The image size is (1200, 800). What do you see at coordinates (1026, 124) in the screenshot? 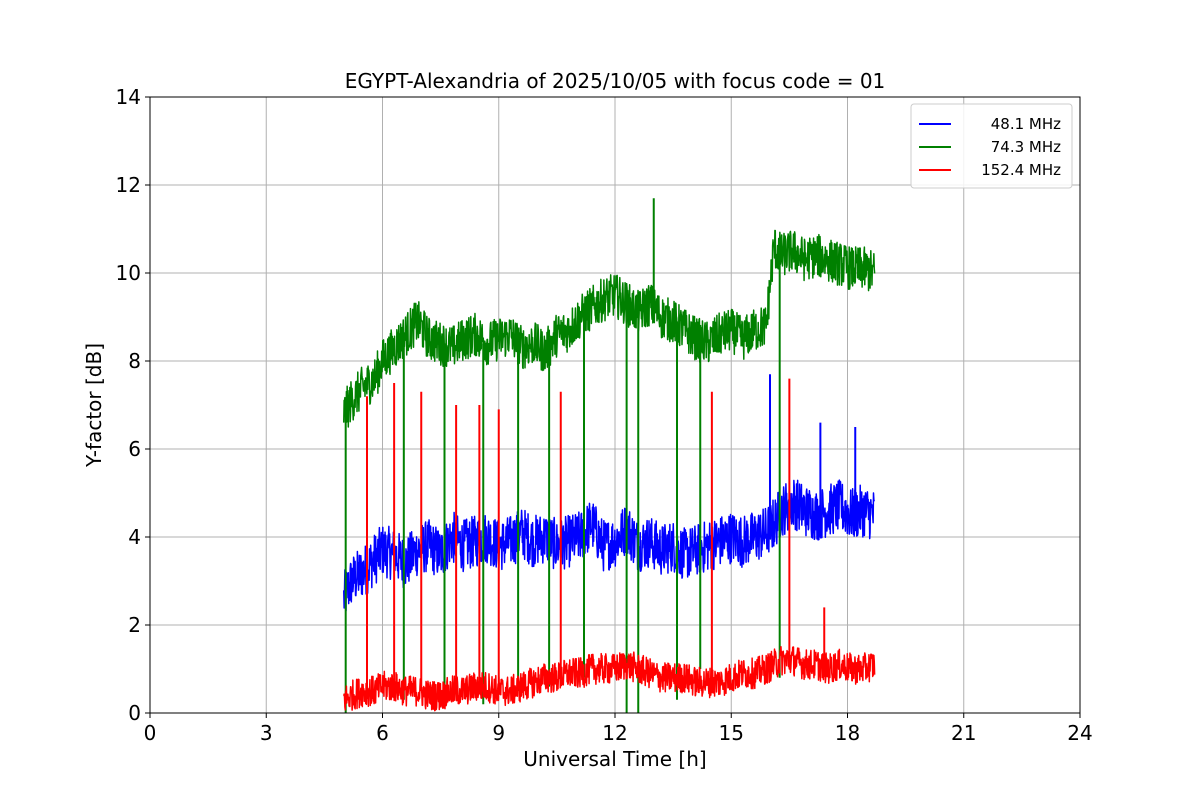
I see `legend-label: 48.1 MHz` at bounding box center [1026, 124].